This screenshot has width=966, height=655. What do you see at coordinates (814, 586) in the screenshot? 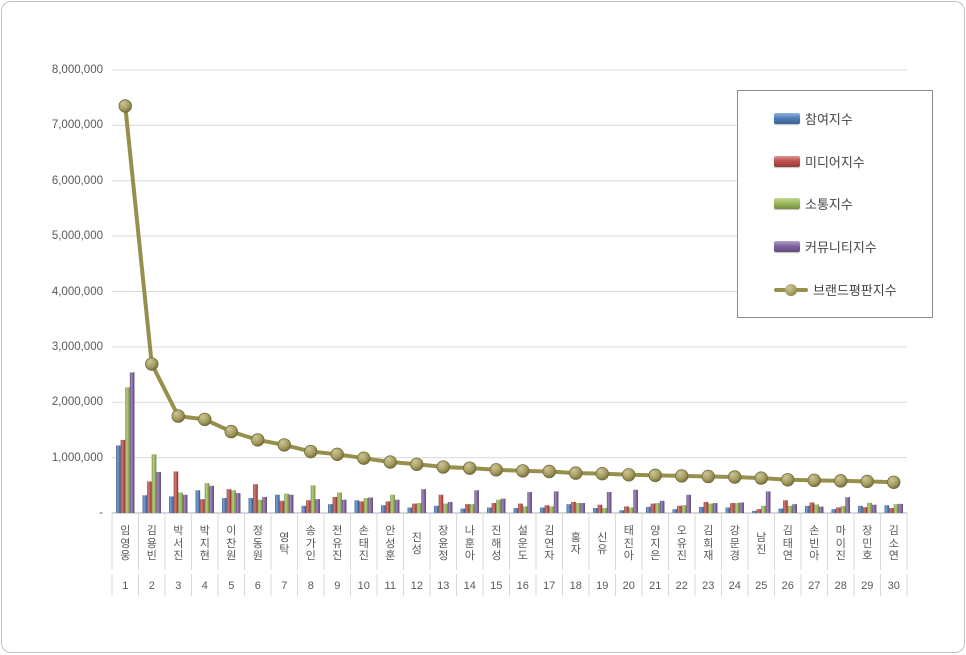
I see `x-label-rank: 27` at bounding box center [814, 586].